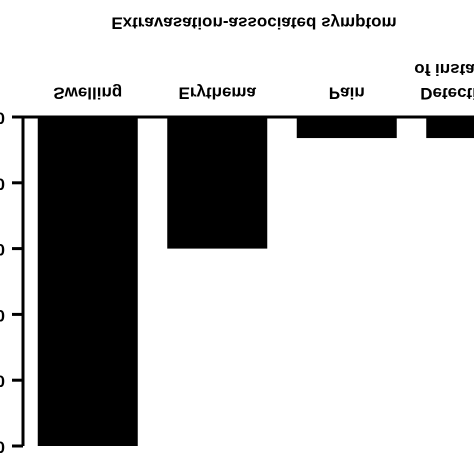 This screenshot has width=474, height=474. I want to click on x-tick-label: Pain, so click(347, 93).